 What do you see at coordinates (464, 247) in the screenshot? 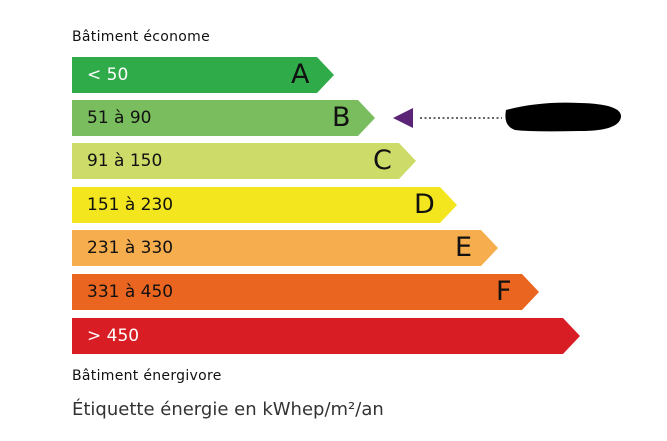
I see `class-letter: E` at bounding box center [464, 247].